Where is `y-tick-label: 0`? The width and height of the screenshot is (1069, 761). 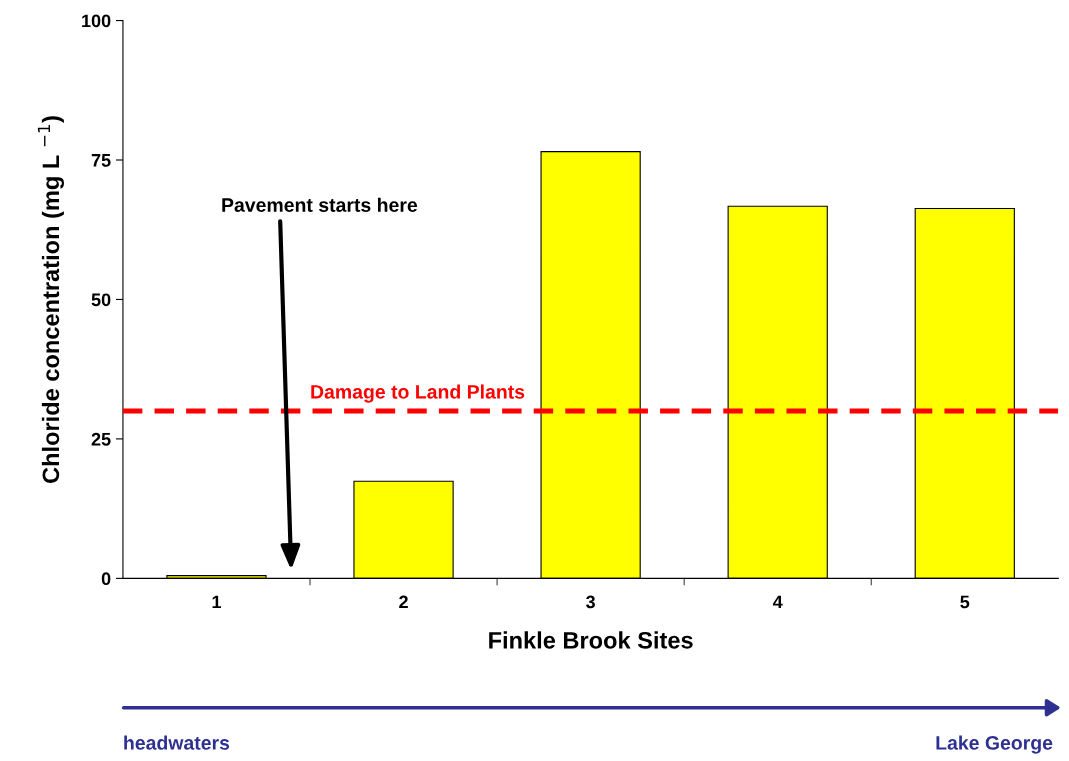 y-tick-label: 0 is located at coordinates (106, 579).